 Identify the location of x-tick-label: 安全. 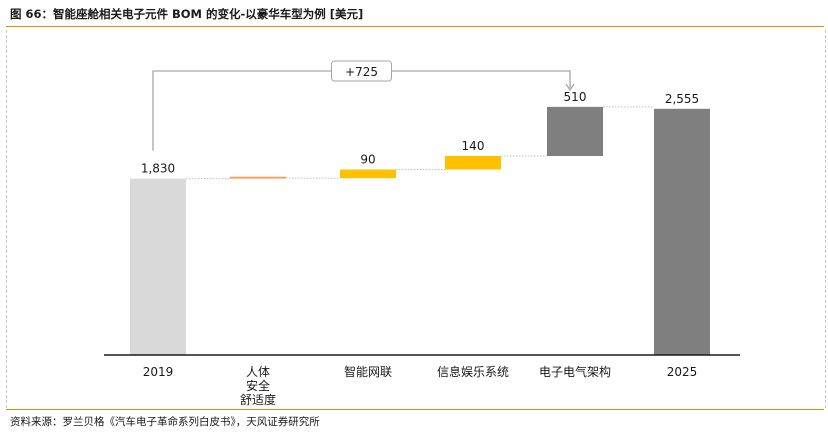
(258, 385).